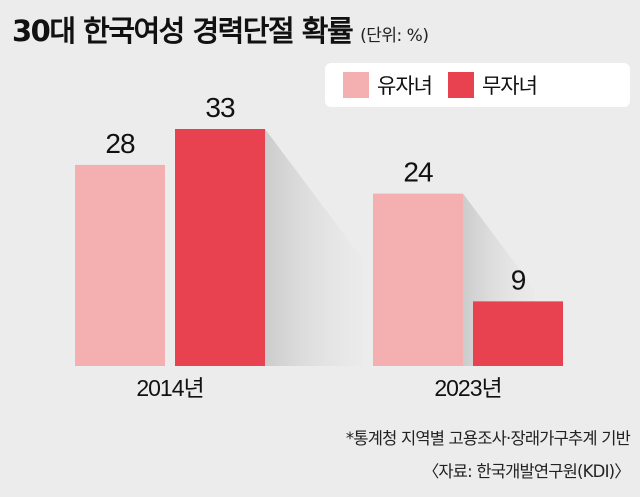  What do you see at coordinates (314, 247) in the screenshot?
I see `bar-shadow-2014년` at bounding box center [314, 247].